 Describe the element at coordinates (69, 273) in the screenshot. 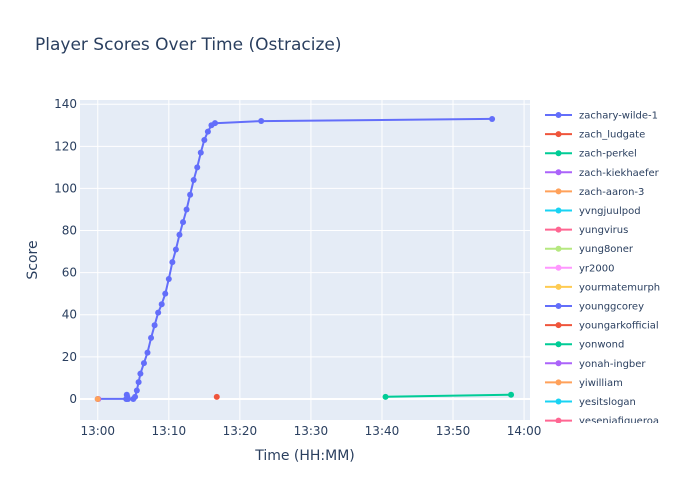

I see `y-tick-label: 60` at that location.